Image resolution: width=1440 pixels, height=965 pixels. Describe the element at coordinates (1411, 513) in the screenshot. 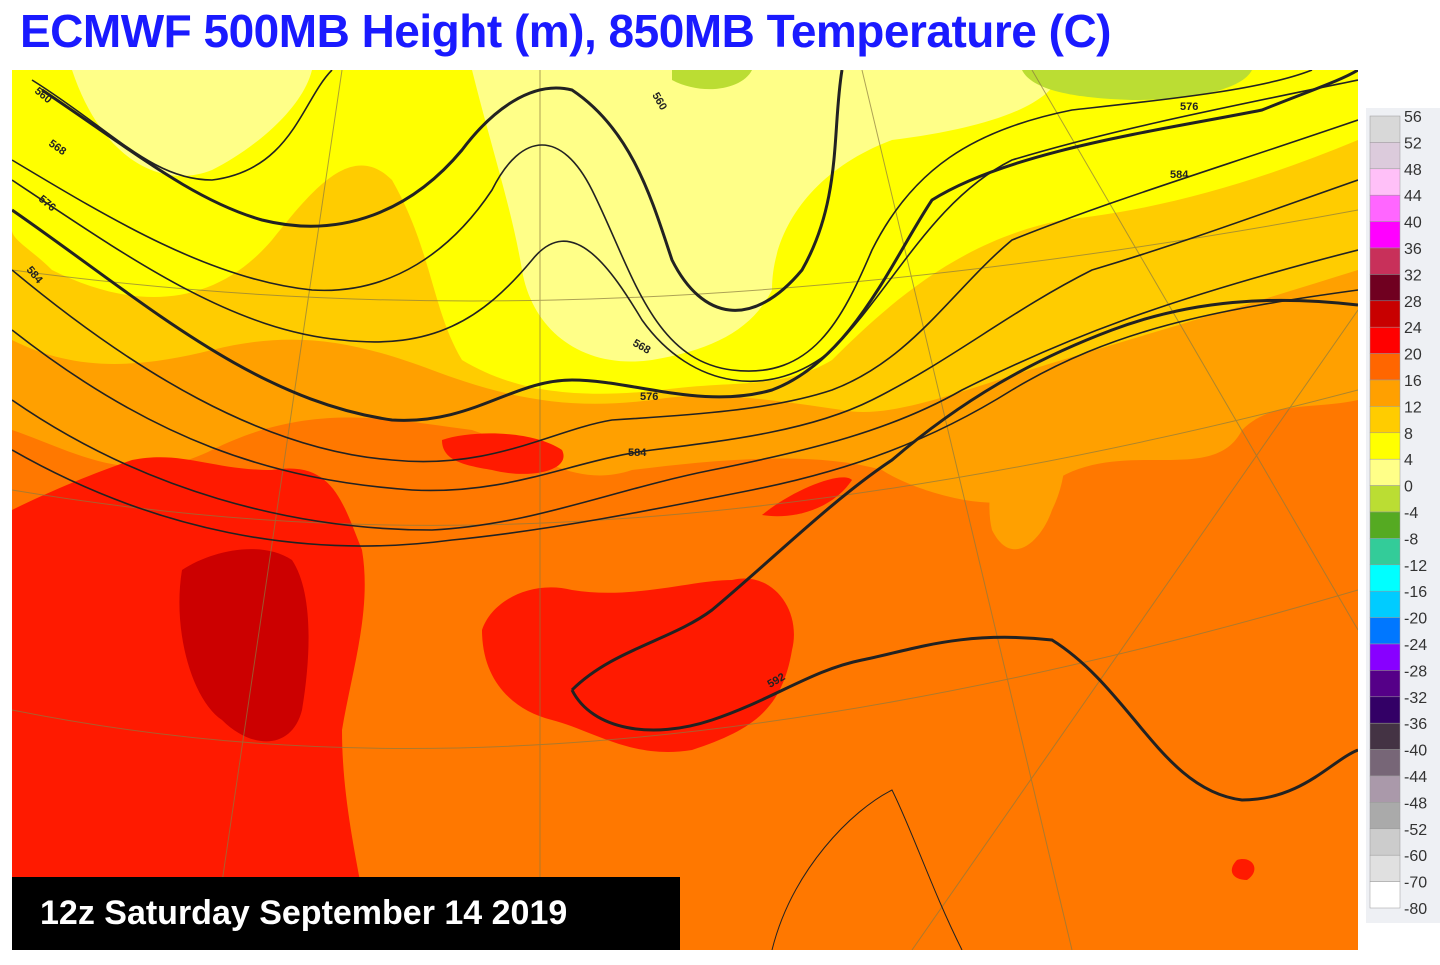

I see `colorbar-label: -4` at that location.